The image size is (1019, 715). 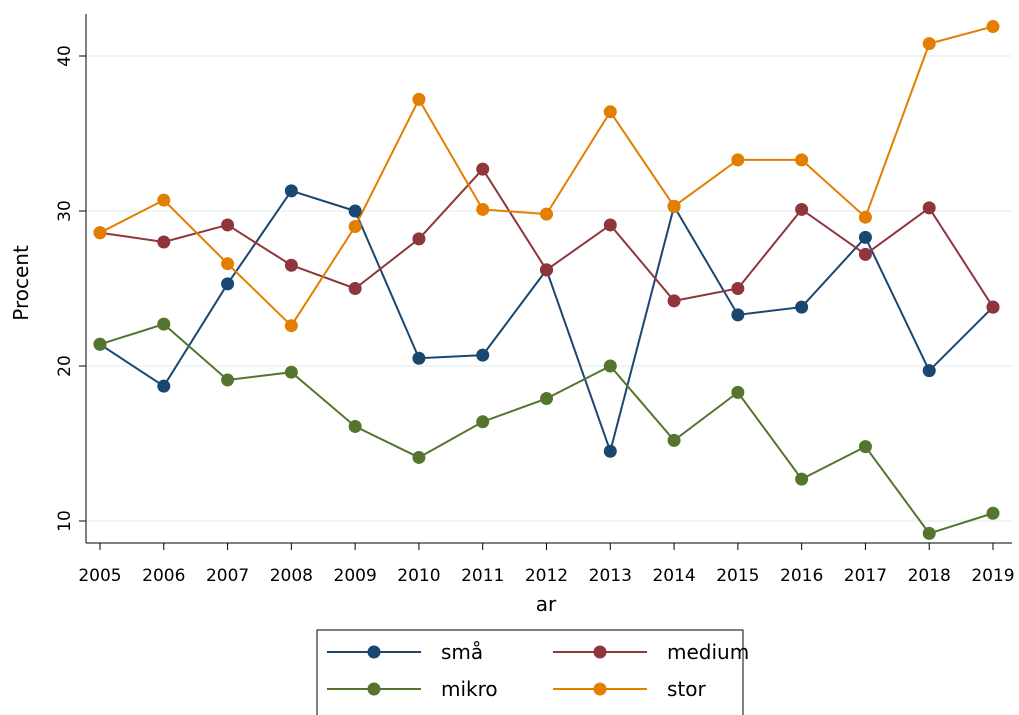 I want to click on legend-label: medium, so click(x=708, y=652).